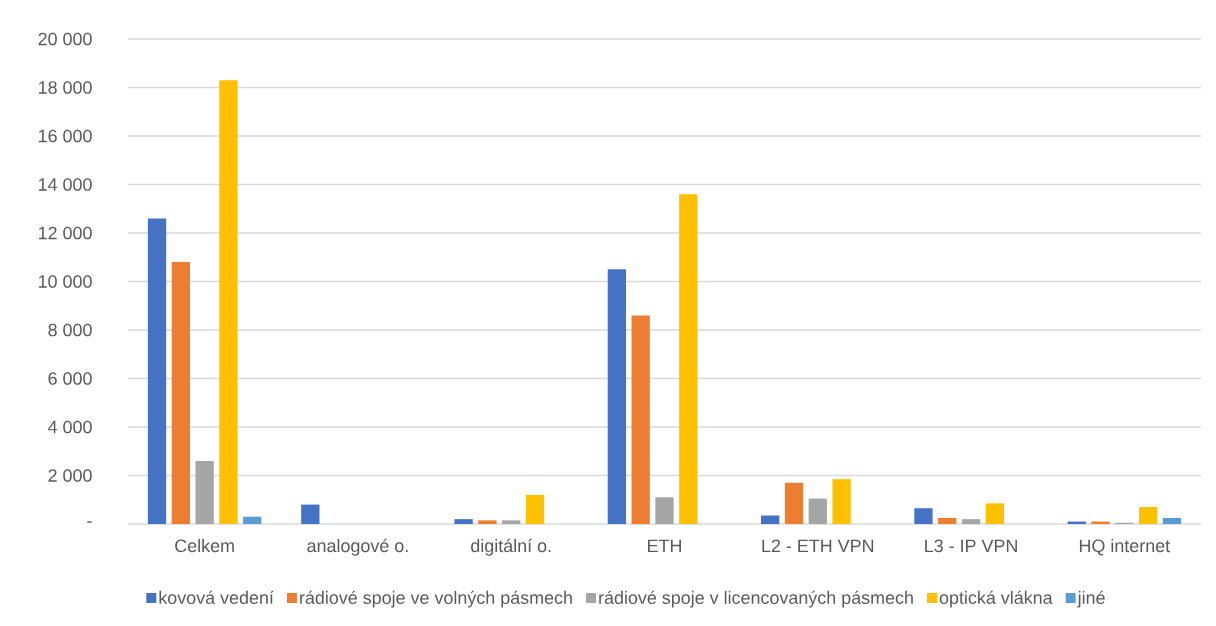 This screenshot has height=626, width=1216. What do you see at coordinates (65, 233) in the screenshot?
I see `y-tick-label: 12 000` at bounding box center [65, 233].